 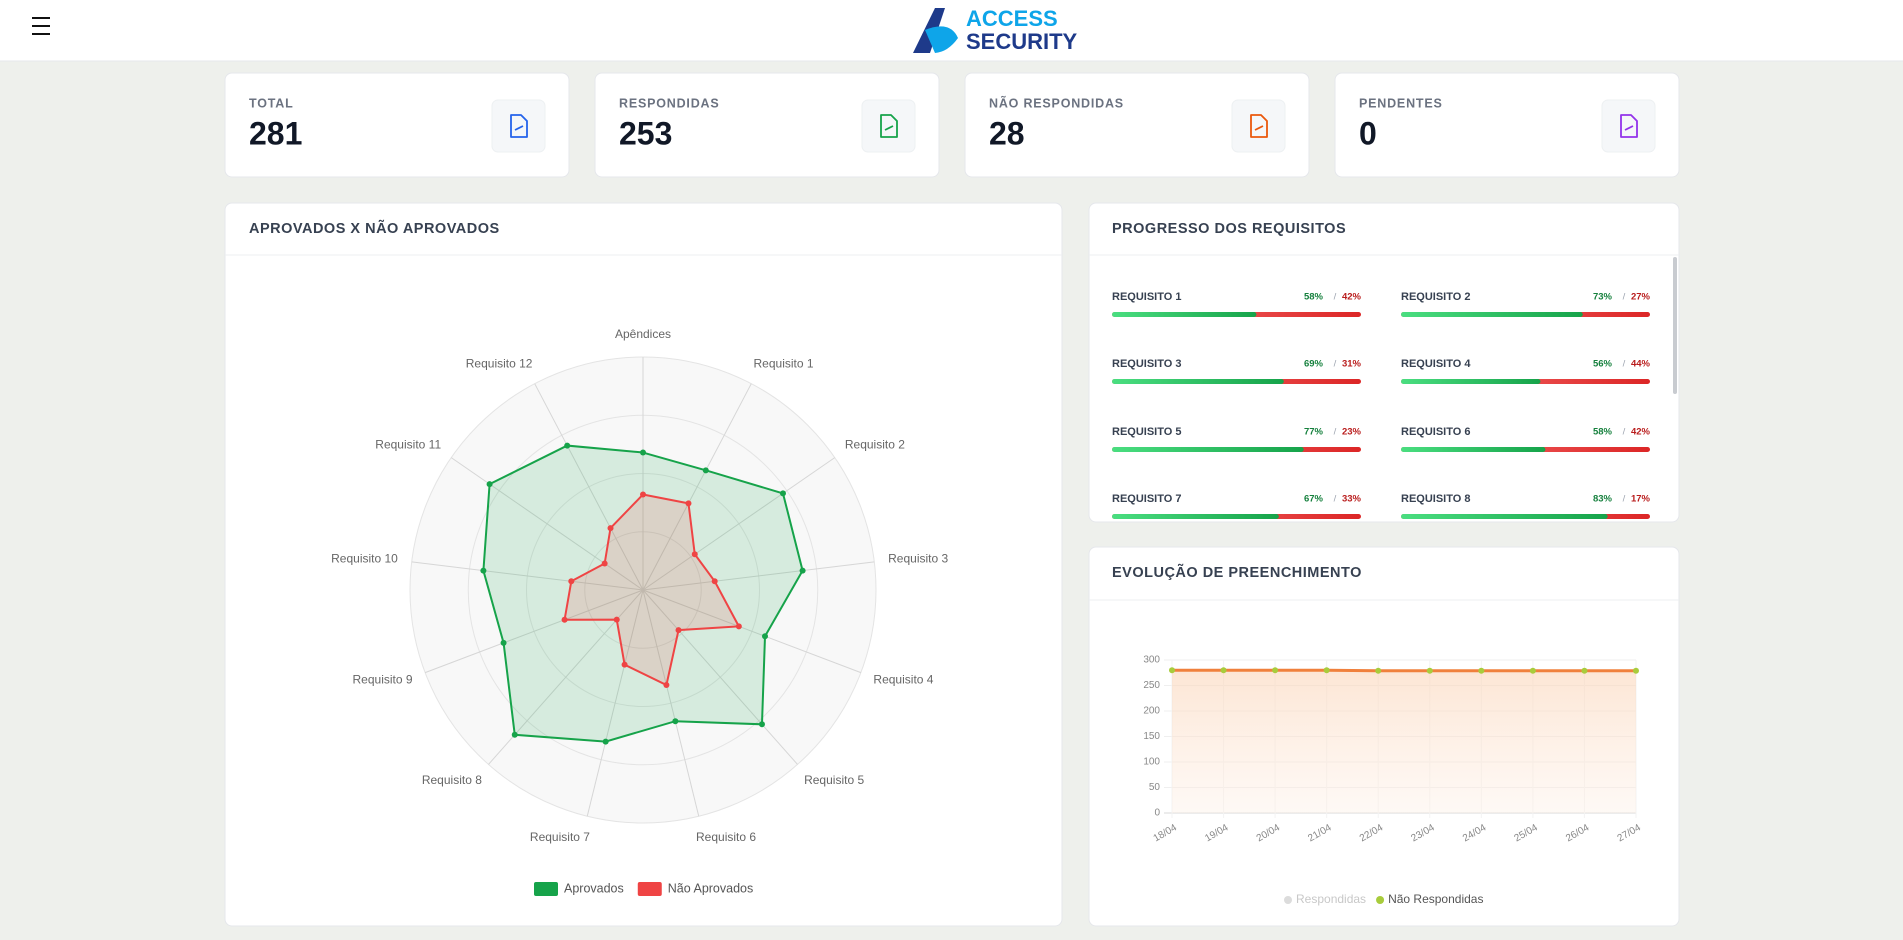 I want to click on requirement-name: REQUISITO 1, so click(x=1146, y=297).